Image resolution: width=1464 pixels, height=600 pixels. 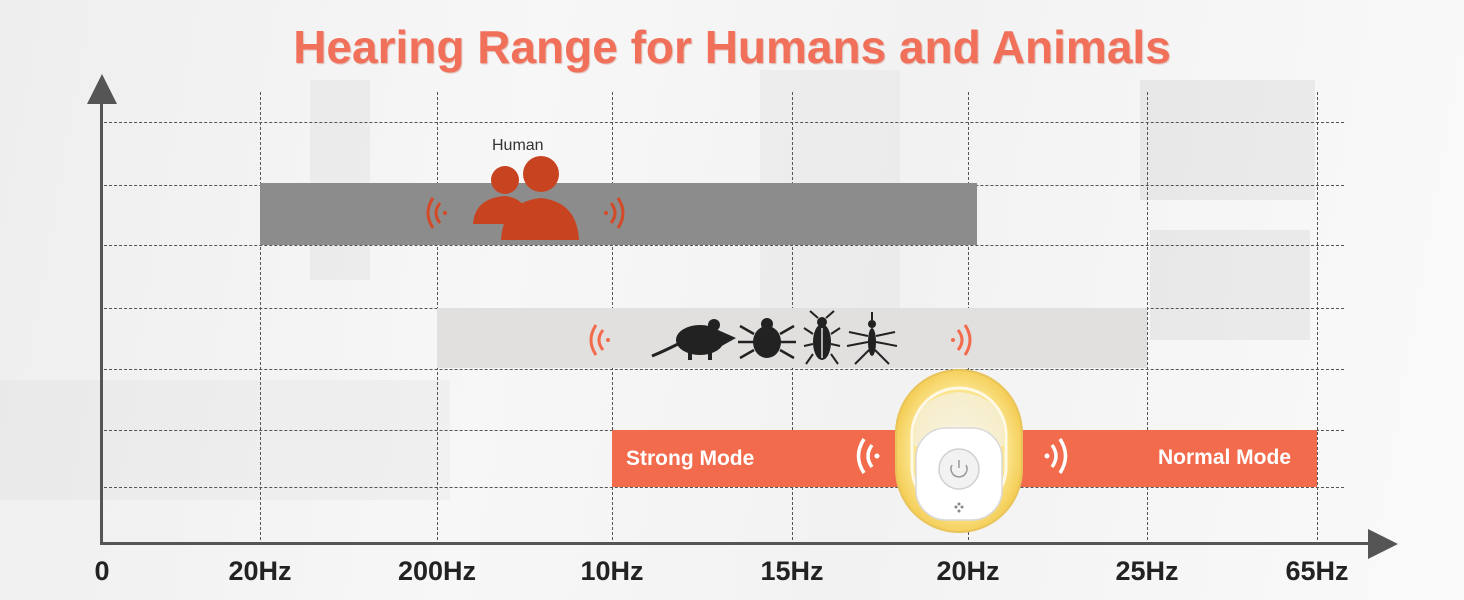 What do you see at coordinates (225, 440) in the screenshot?
I see `background-counter` at bounding box center [225, 440].